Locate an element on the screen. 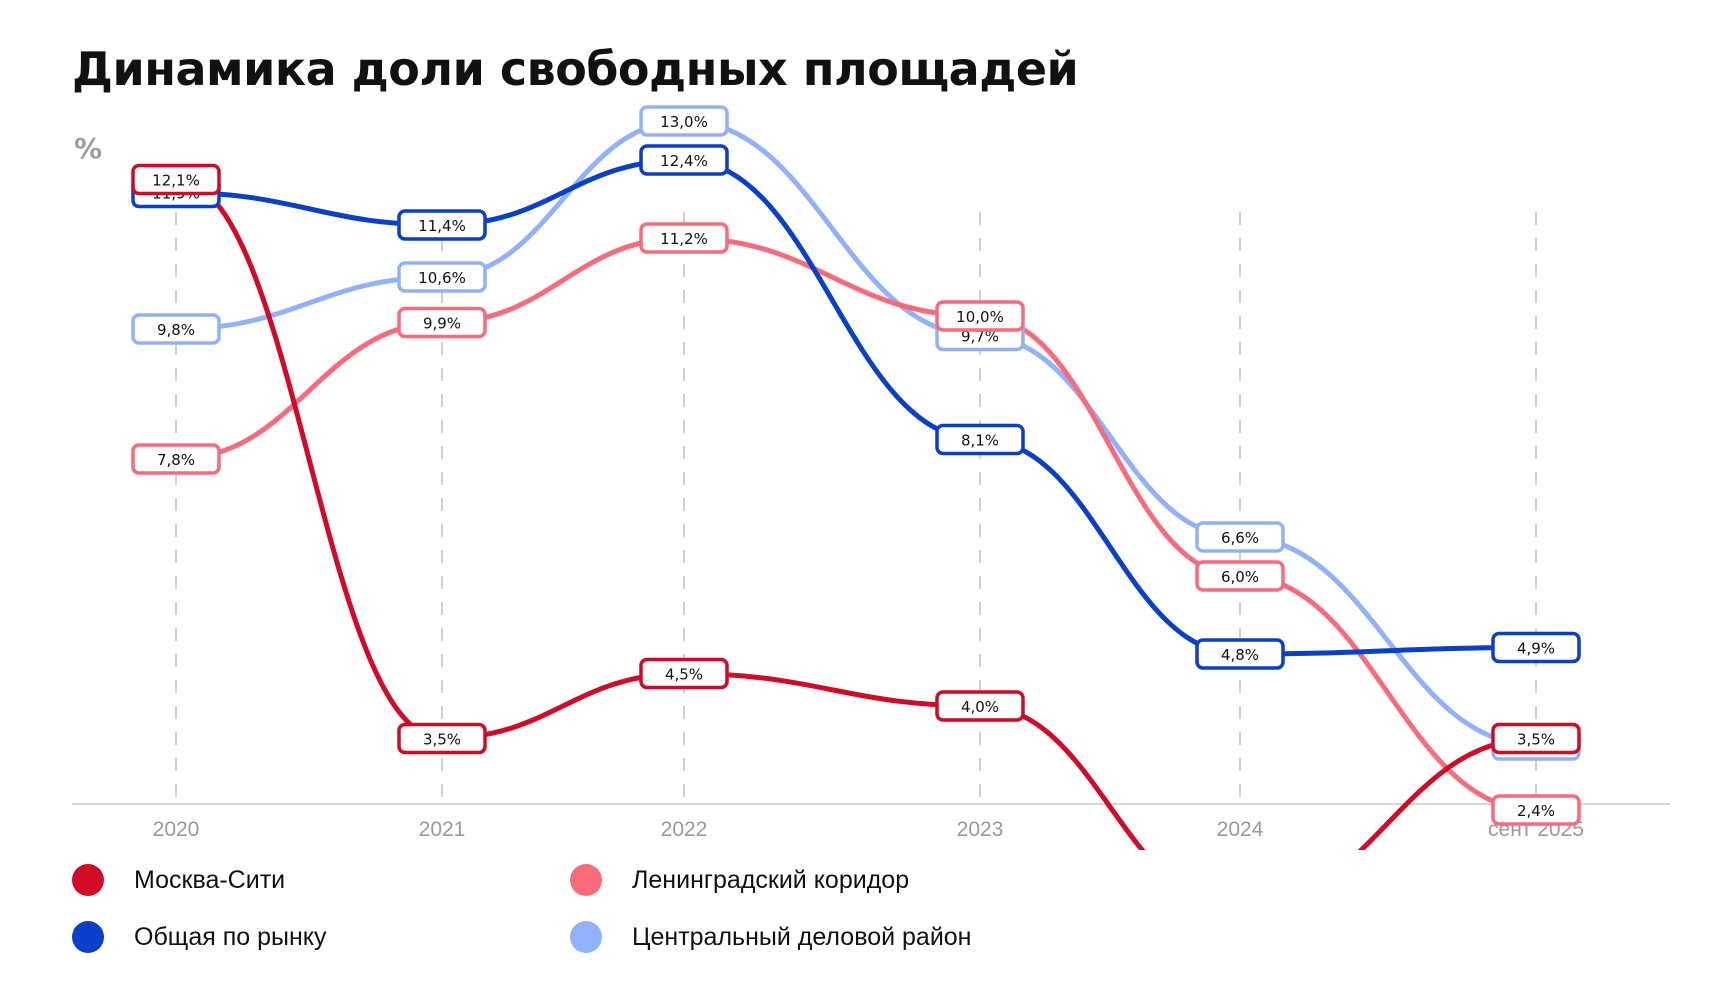  data-label: 8,1% is located at coordinates (980, 441).